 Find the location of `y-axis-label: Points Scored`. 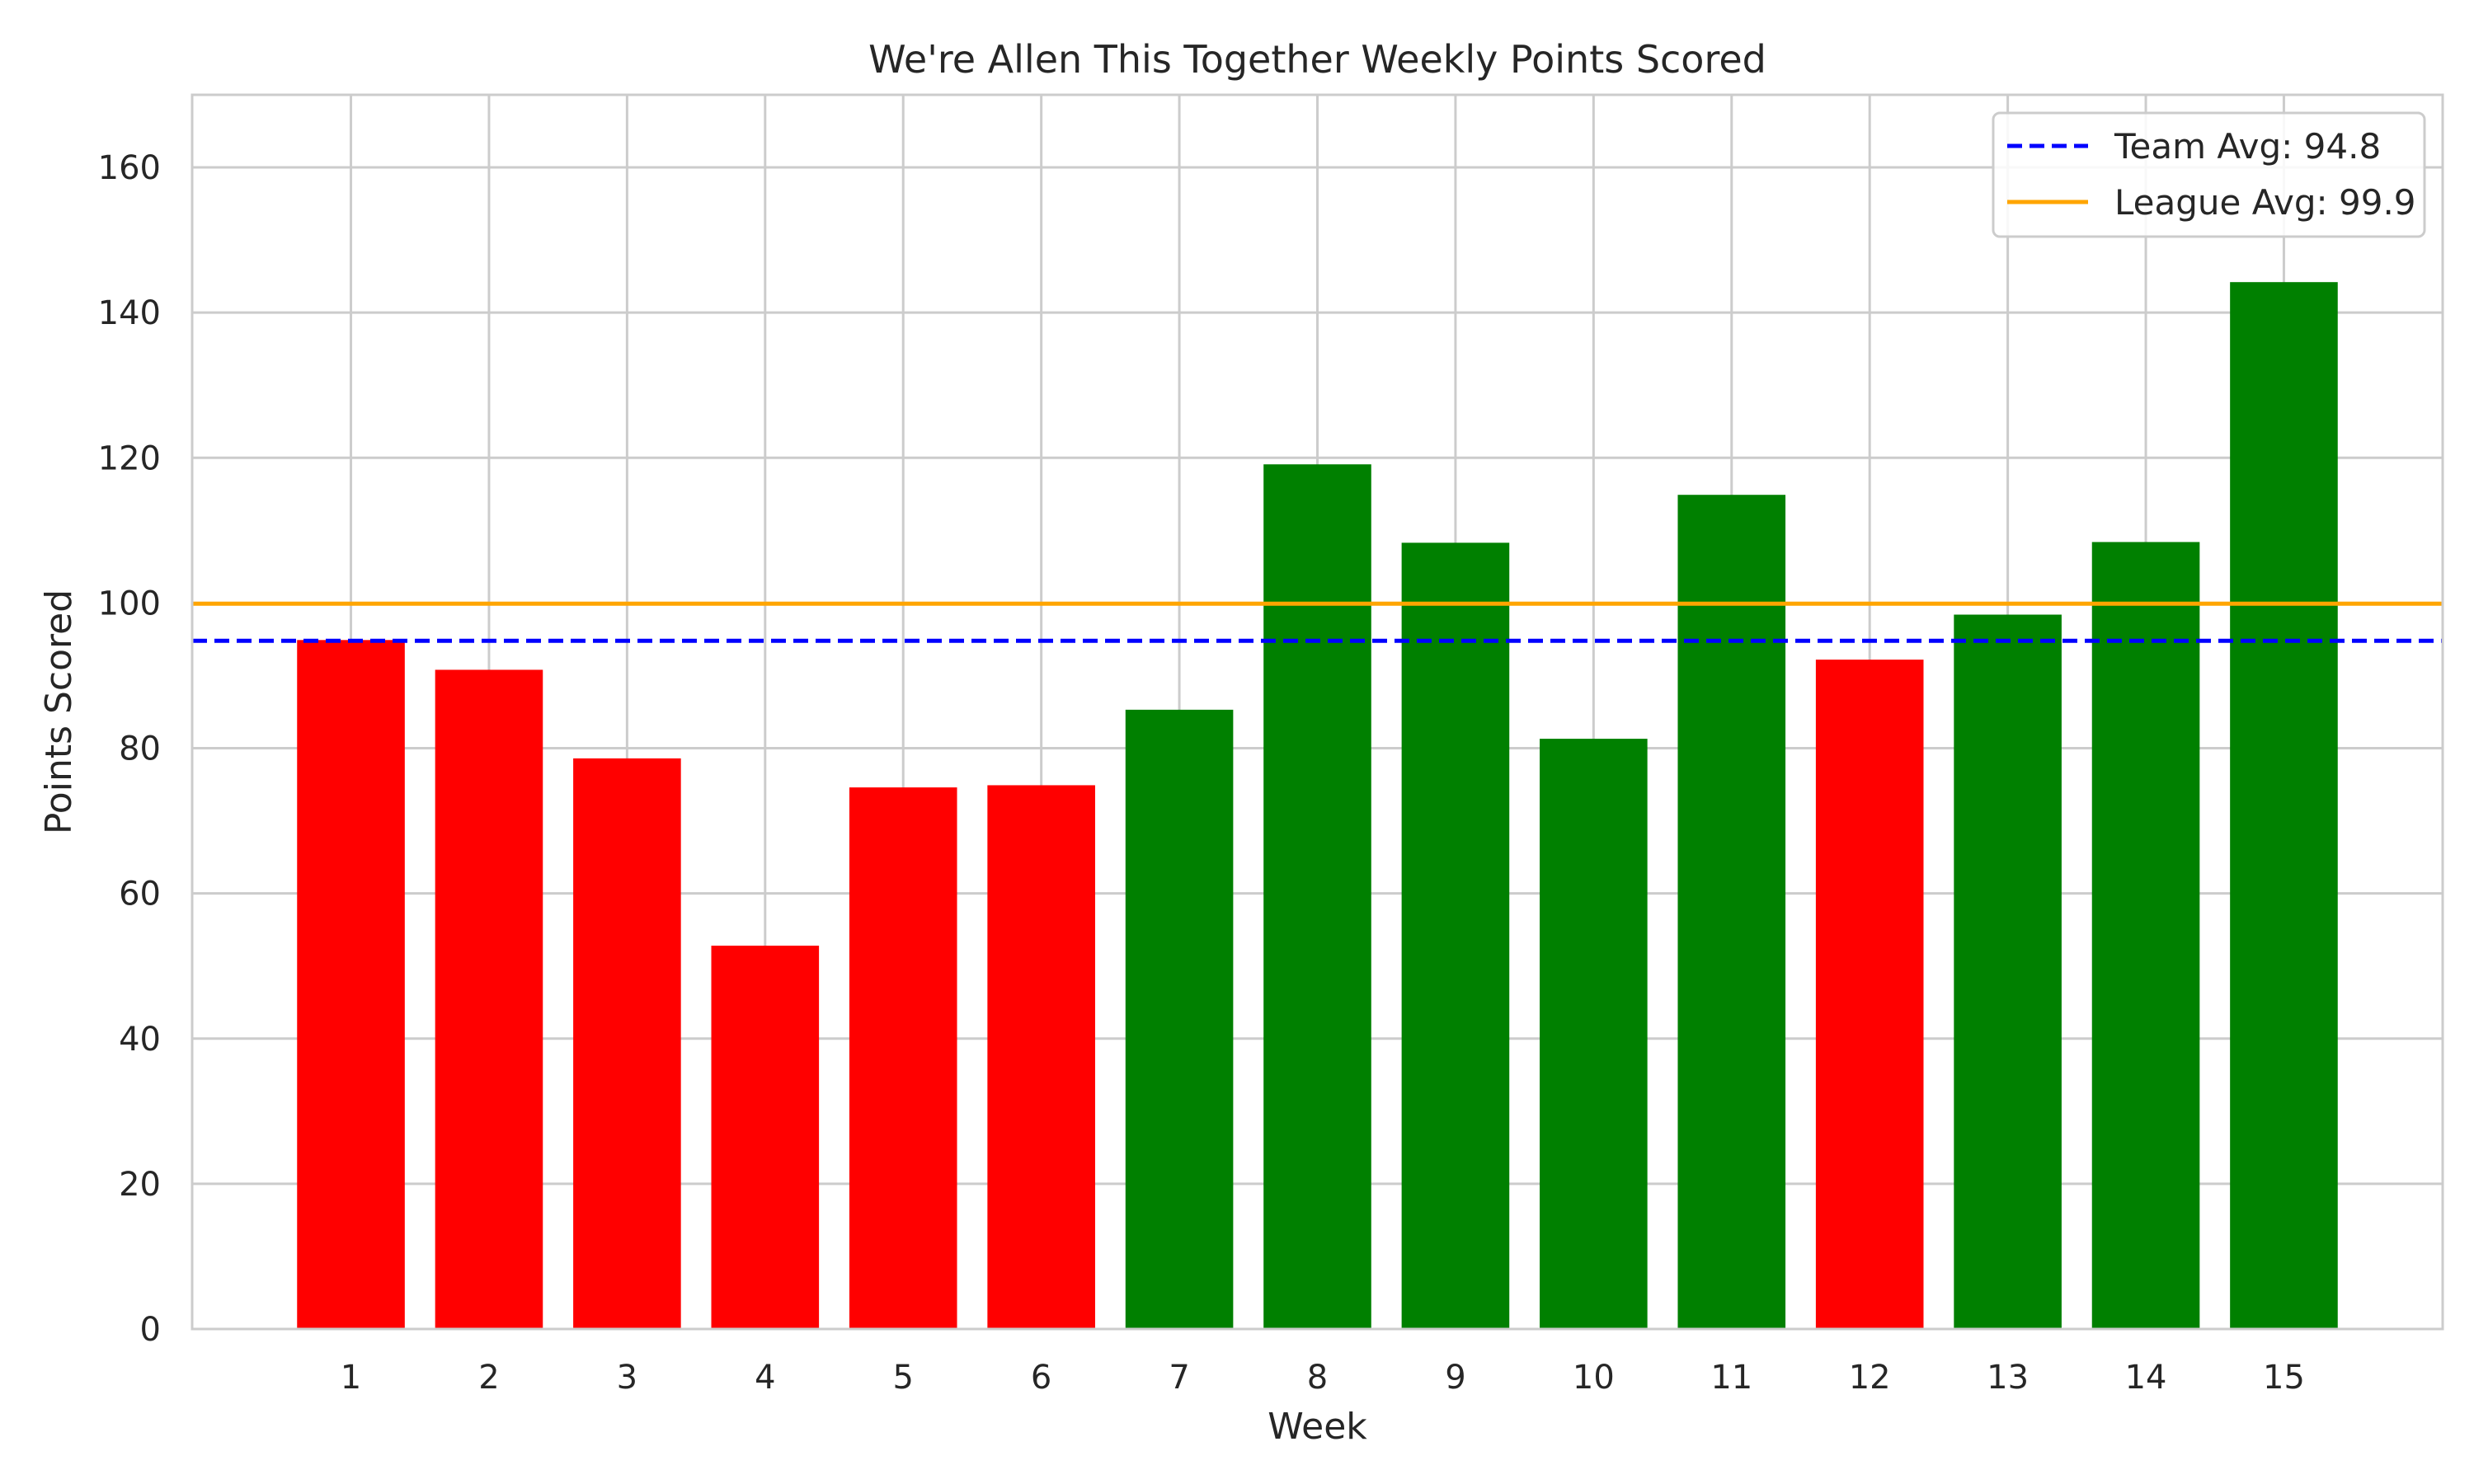

y-axis-label: Points Scored is located at coordinates (59, 711).